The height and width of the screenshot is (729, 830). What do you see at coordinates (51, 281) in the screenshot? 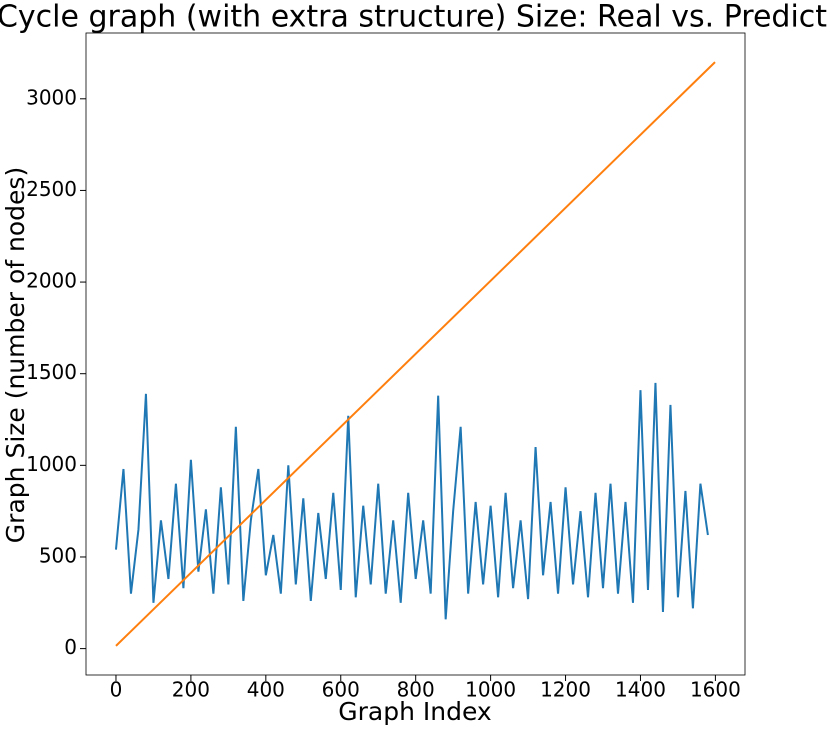
I see `y-tick-label: 2000` at bounding box center [51, 281].